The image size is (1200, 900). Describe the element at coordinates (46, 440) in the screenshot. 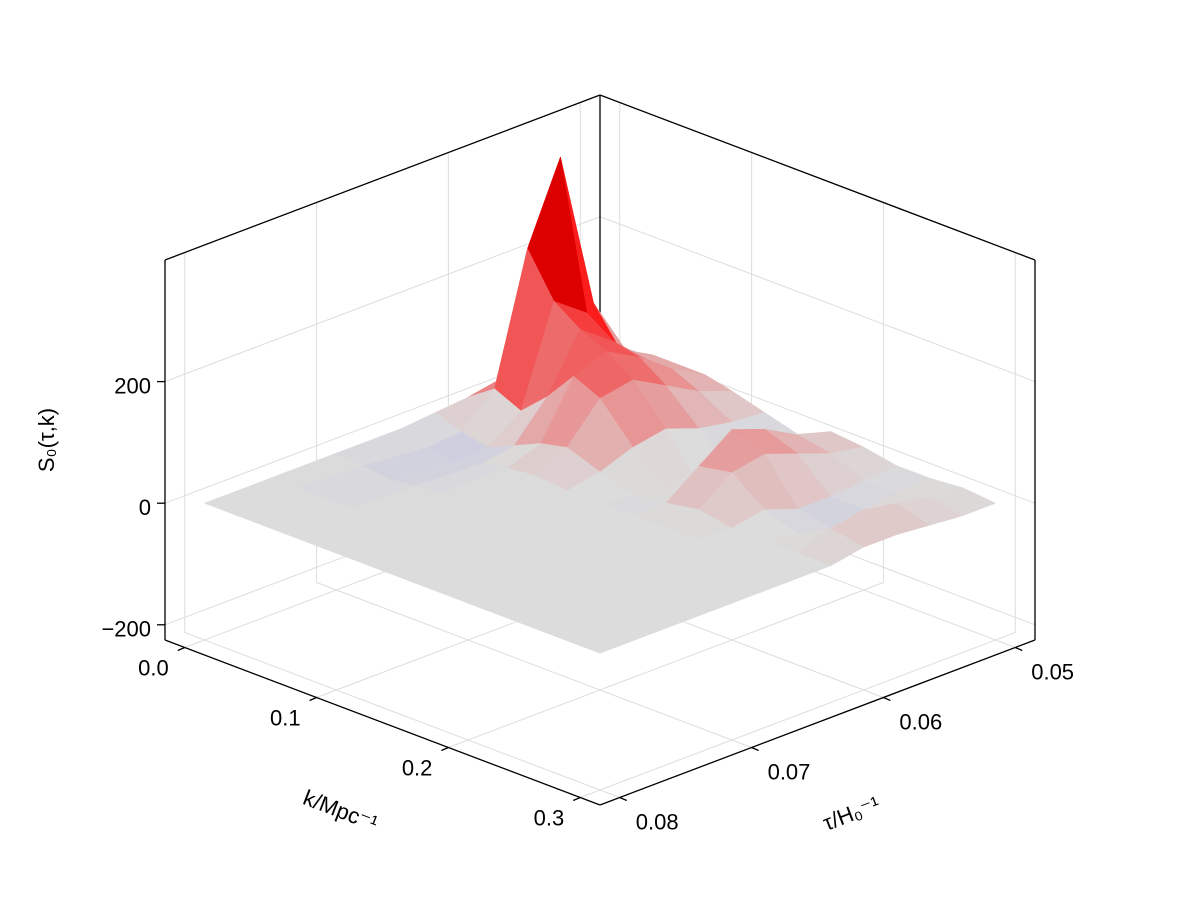

I see `z-axis-title: S₀(τ,k)` at that location.